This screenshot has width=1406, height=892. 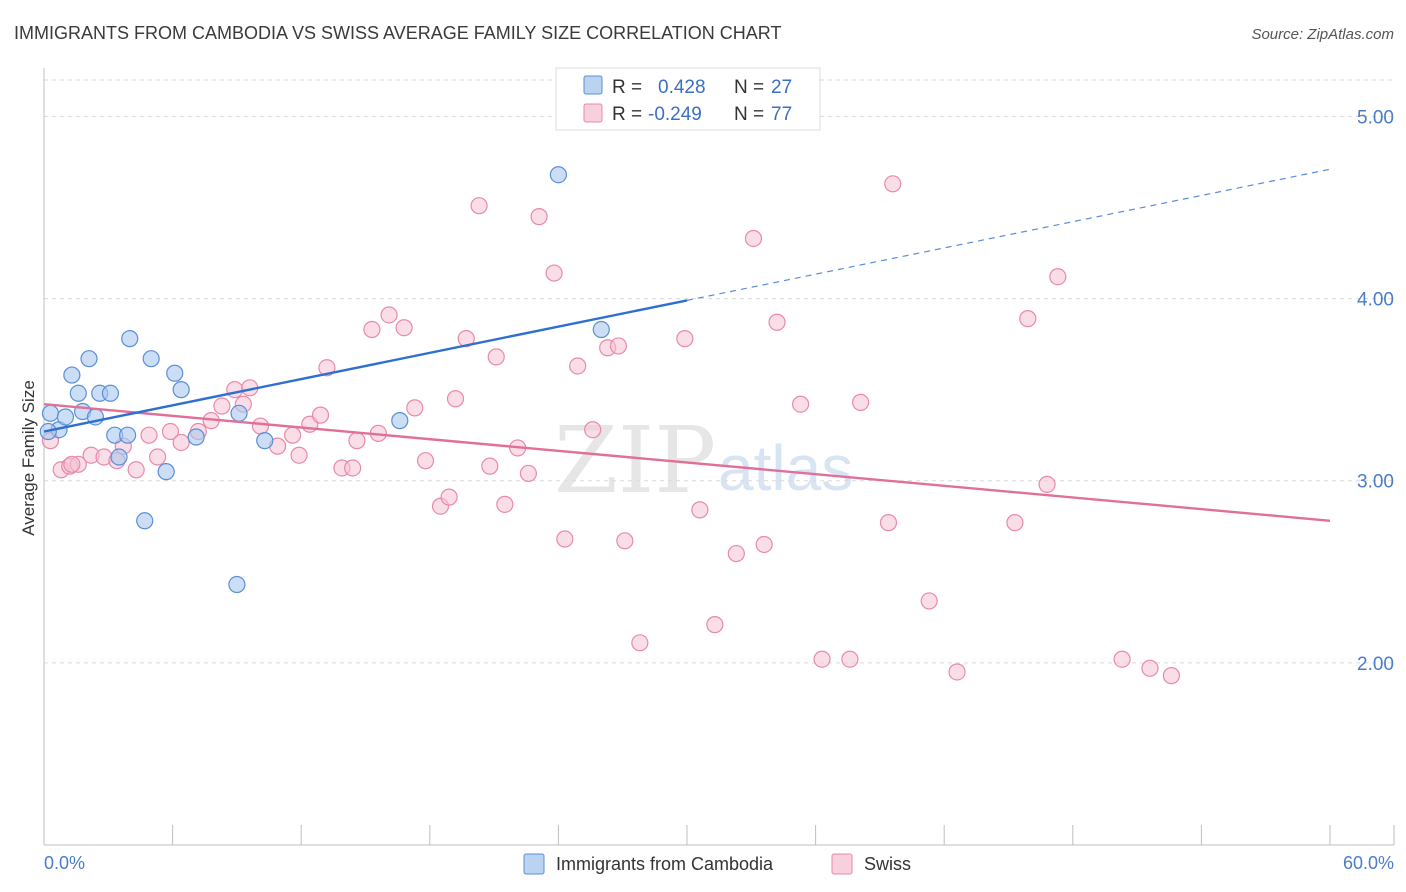 What do you see at coordinates (749, 114) in the screenshot?
I see `legend-n-label-swiss: N =` at bounding box center [749, 114].